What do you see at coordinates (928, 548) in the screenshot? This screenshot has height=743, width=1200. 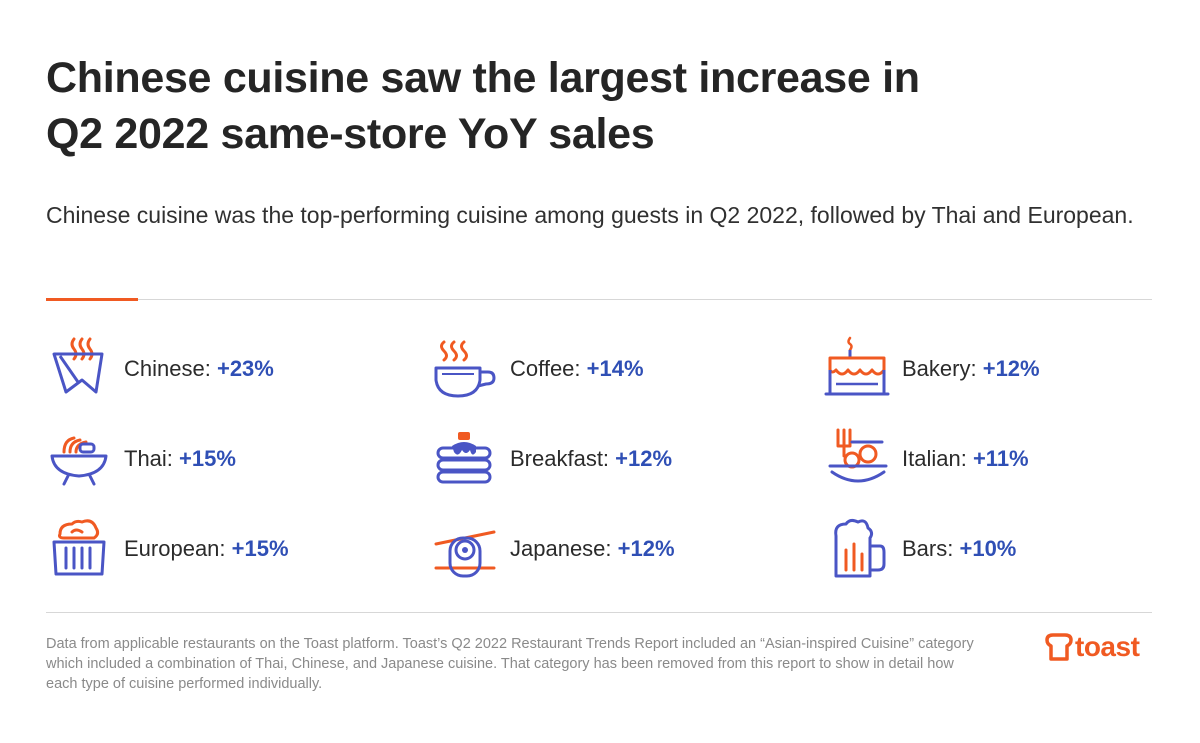 I see `cuisine-name: Bars:` at bounding box center [928, 548].